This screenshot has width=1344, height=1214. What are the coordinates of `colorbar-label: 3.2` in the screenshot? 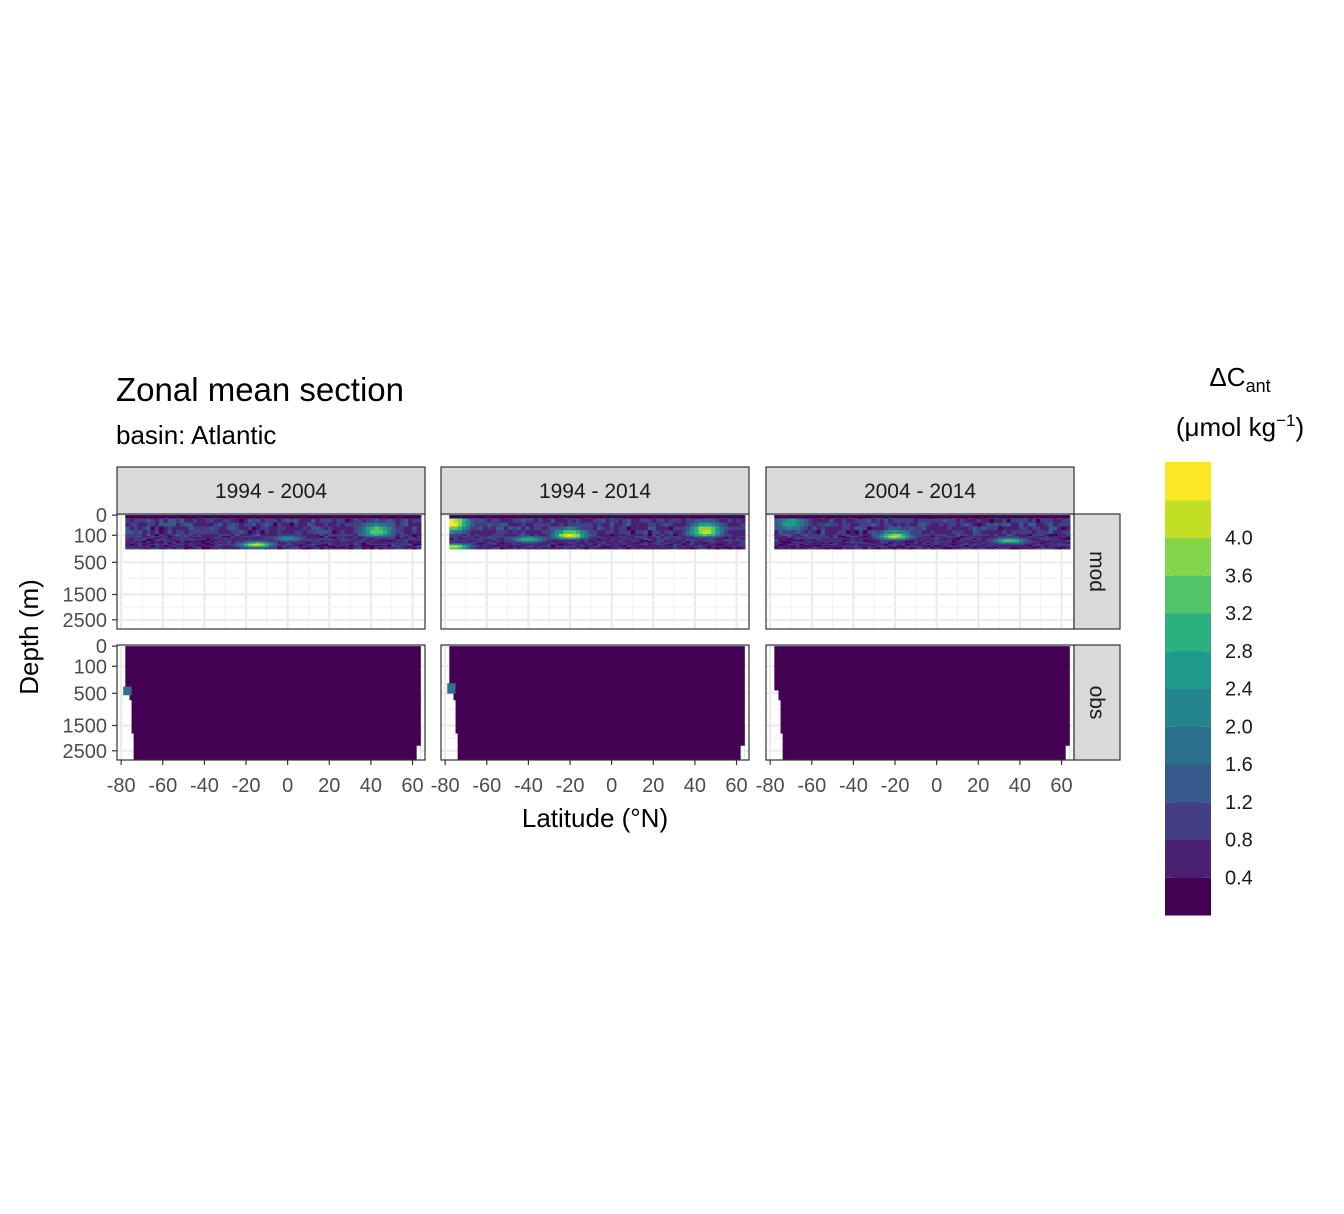 It's located at (1239, 614).